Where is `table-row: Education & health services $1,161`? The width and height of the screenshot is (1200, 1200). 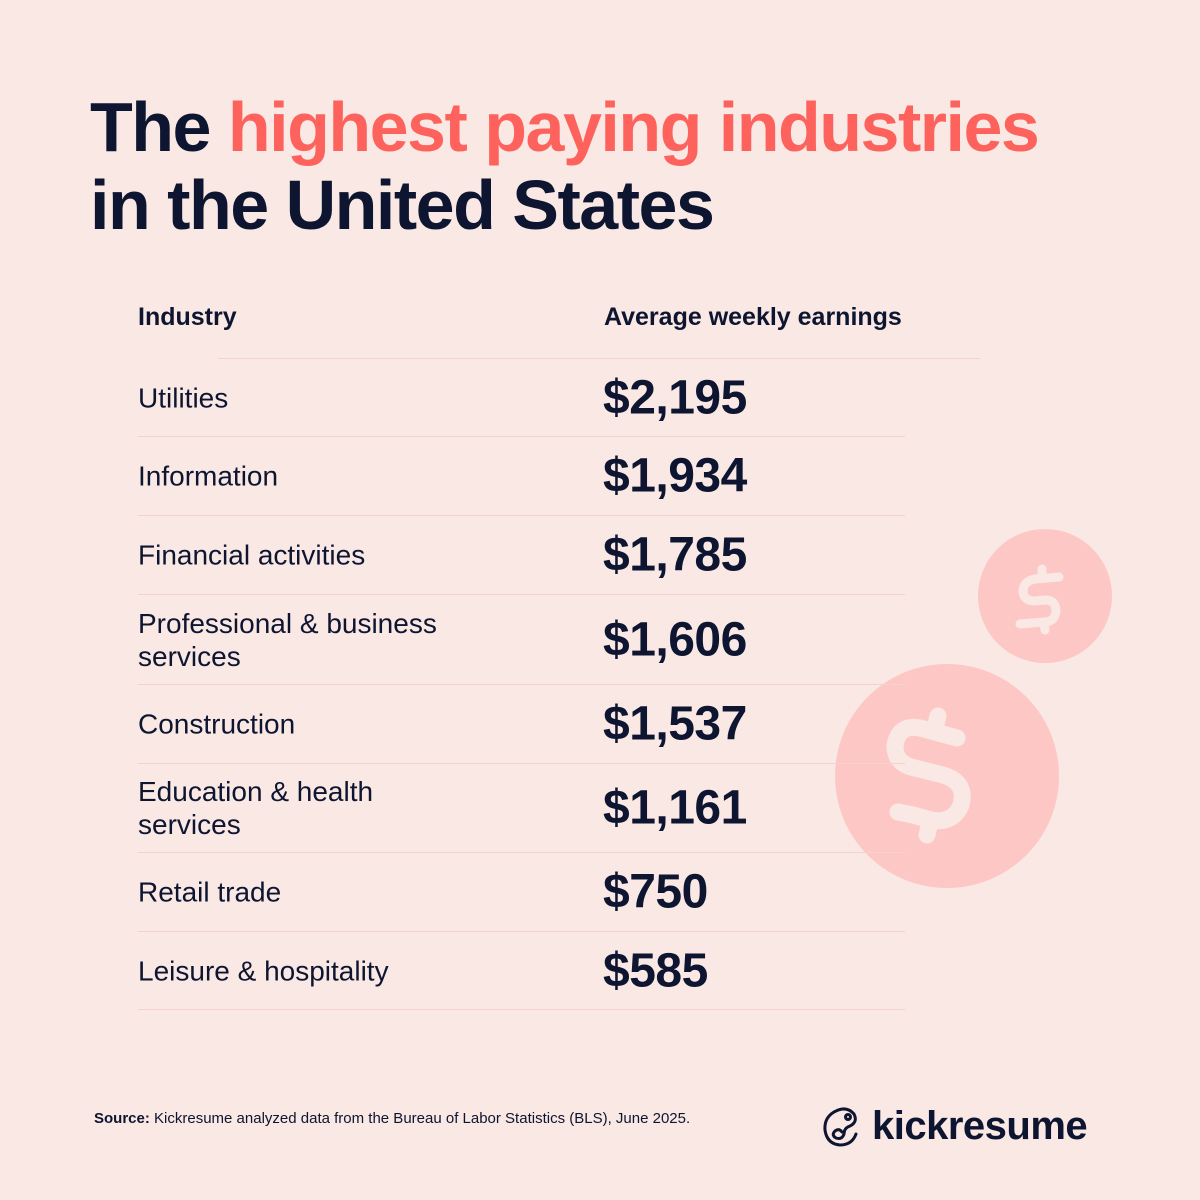
table-row: Education & health services $1,161 is located at coordinates (521, 808).